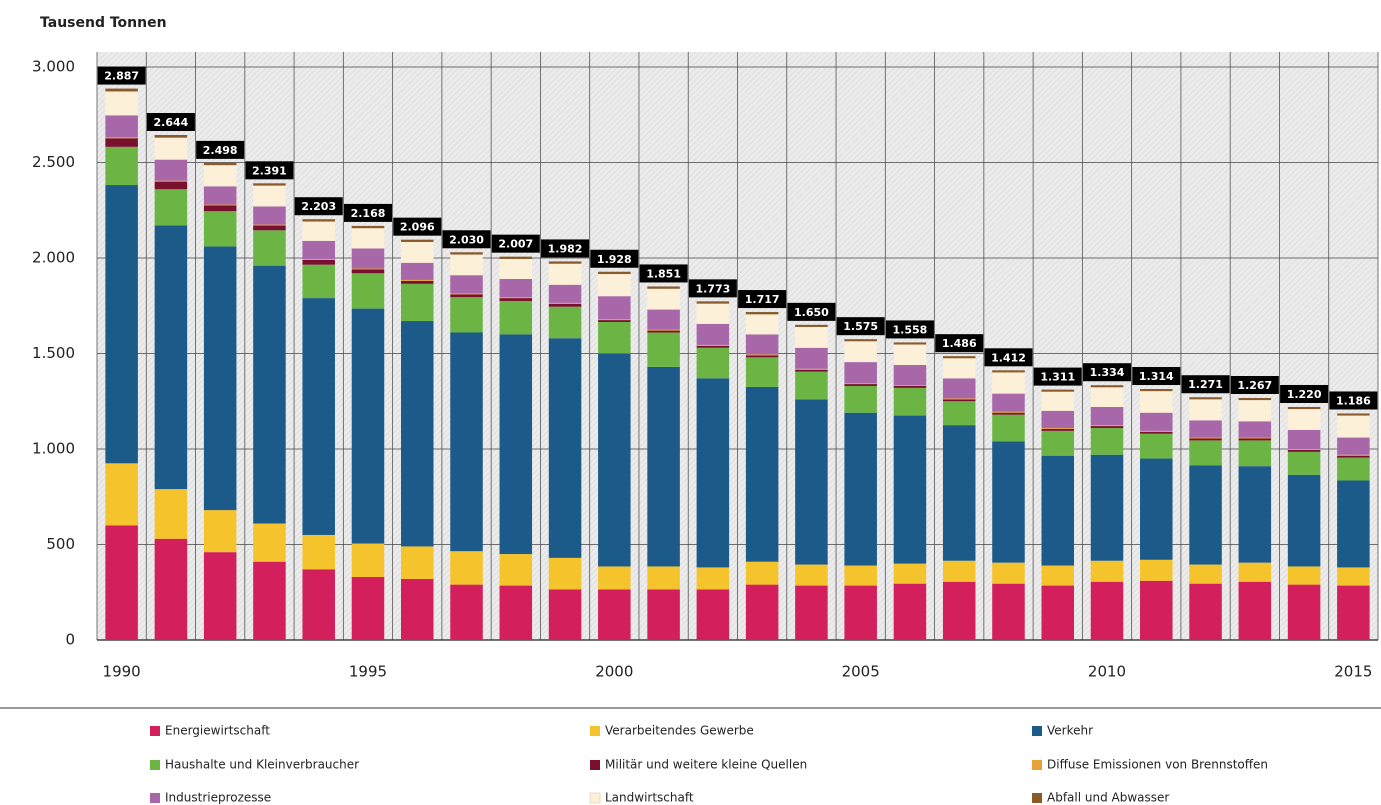  I want to click on total-label: 1.271, so click(1205, 384).